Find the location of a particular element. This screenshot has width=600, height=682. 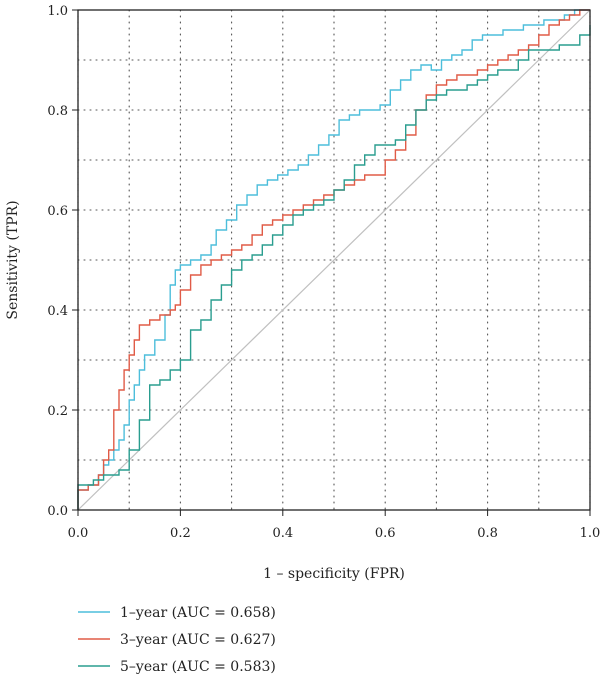

y-tick-label: 0.8 is located at coordinates (57, 111).